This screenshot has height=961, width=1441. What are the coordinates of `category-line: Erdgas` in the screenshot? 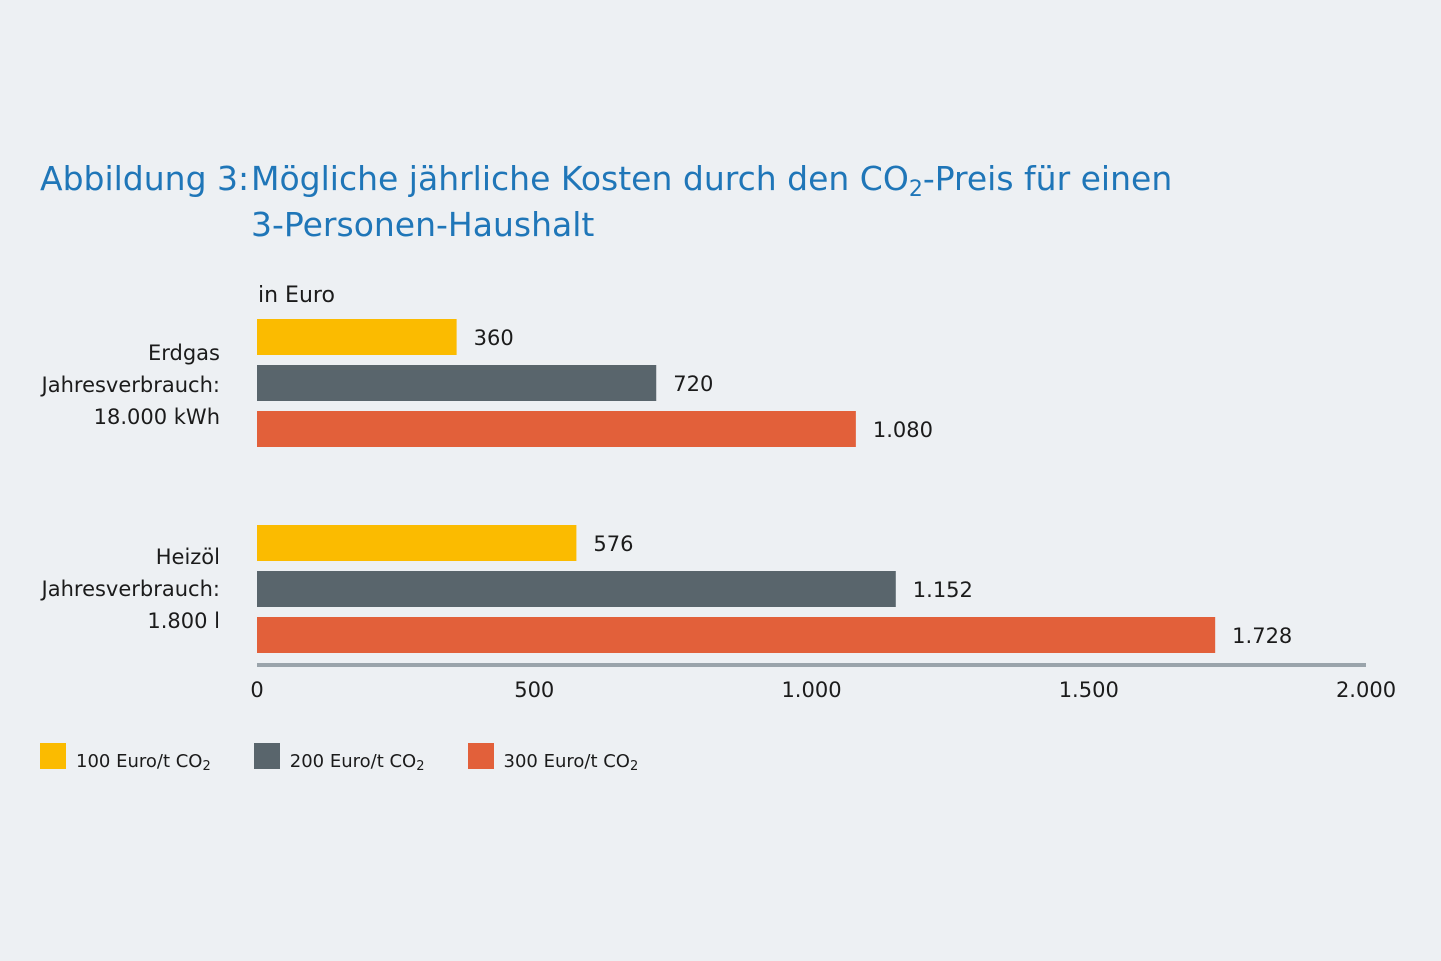 It's located at (183, 353).